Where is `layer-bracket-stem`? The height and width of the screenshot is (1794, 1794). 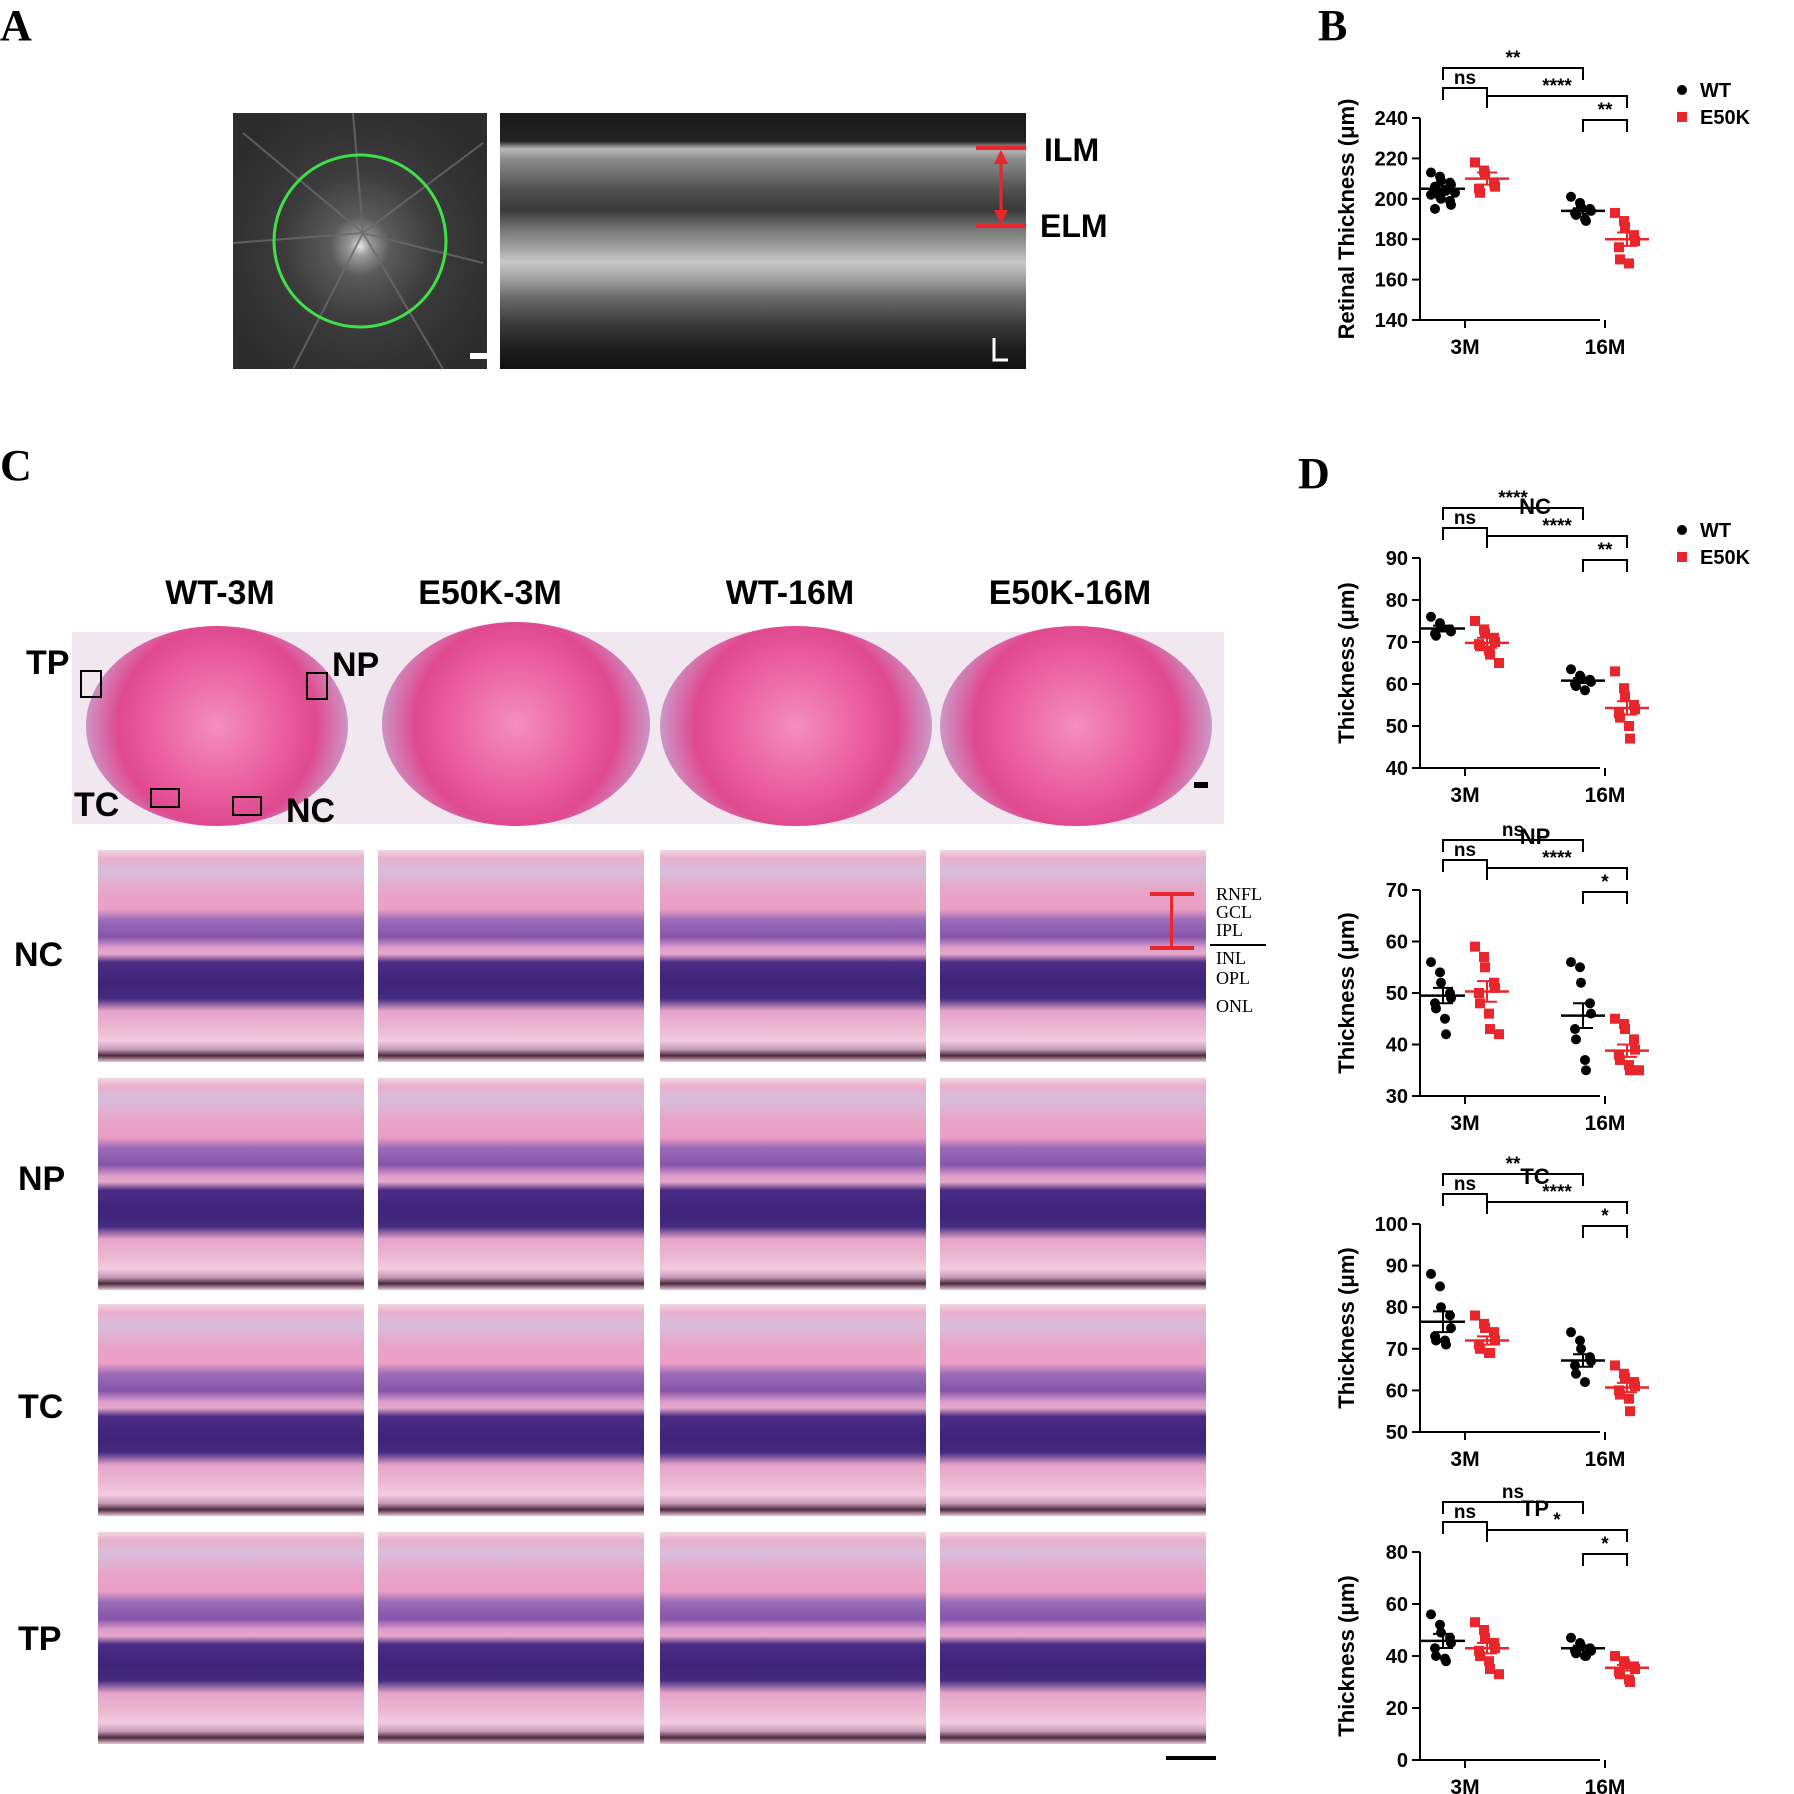 layer-bracket-stem is located at coordinates (1171, 921).